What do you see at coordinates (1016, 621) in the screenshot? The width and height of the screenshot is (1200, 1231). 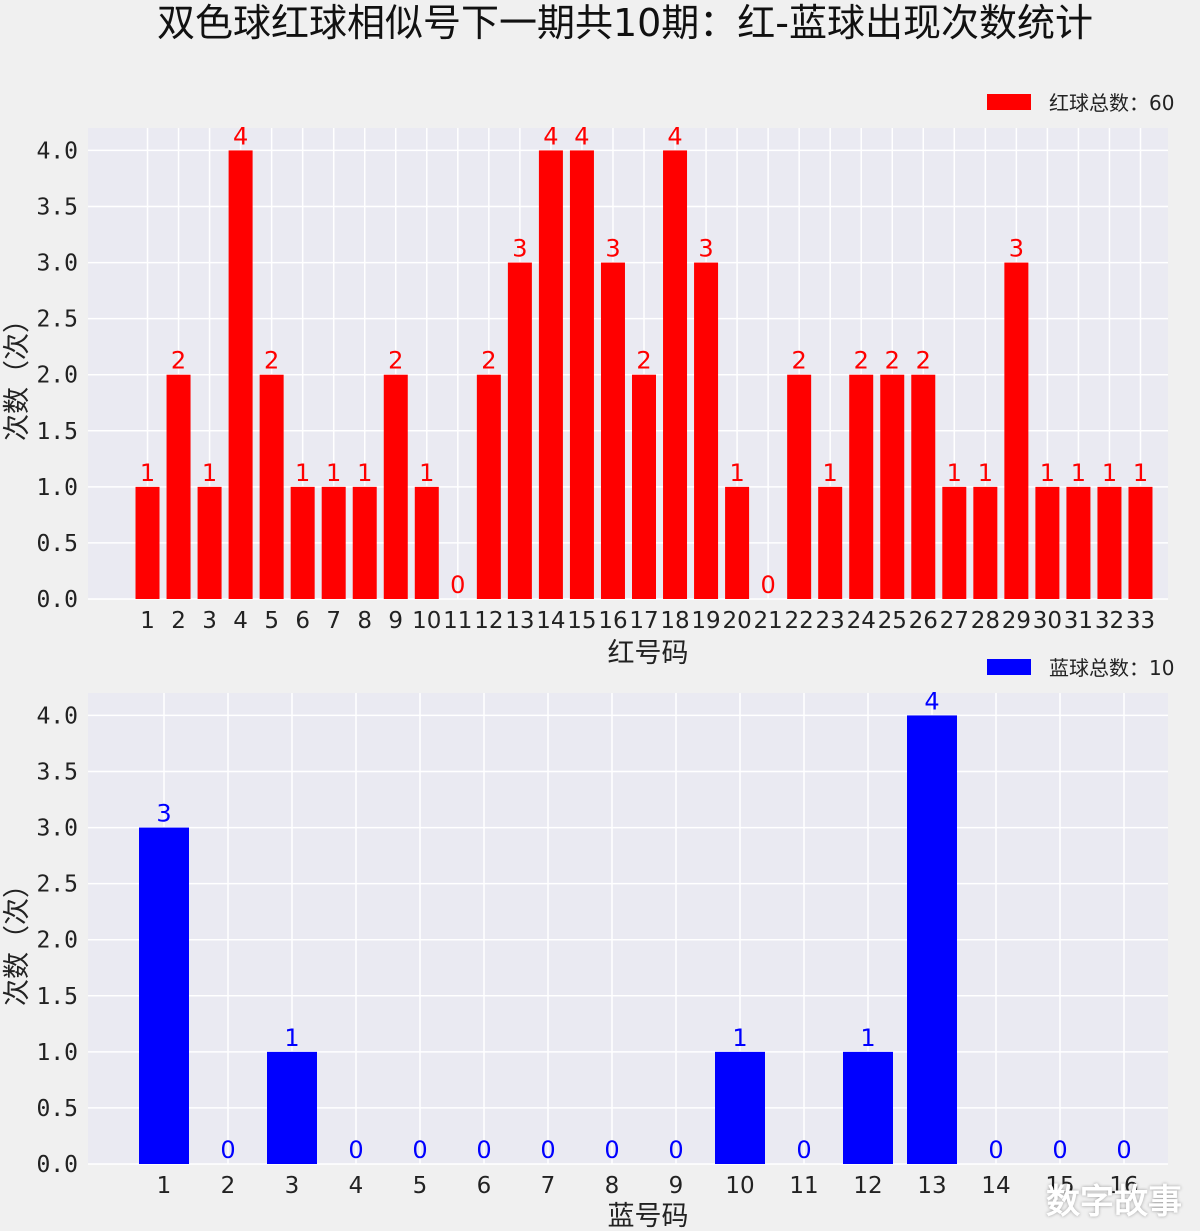 I see `x-tick-label: 29` at bounding box center [1016, 621].